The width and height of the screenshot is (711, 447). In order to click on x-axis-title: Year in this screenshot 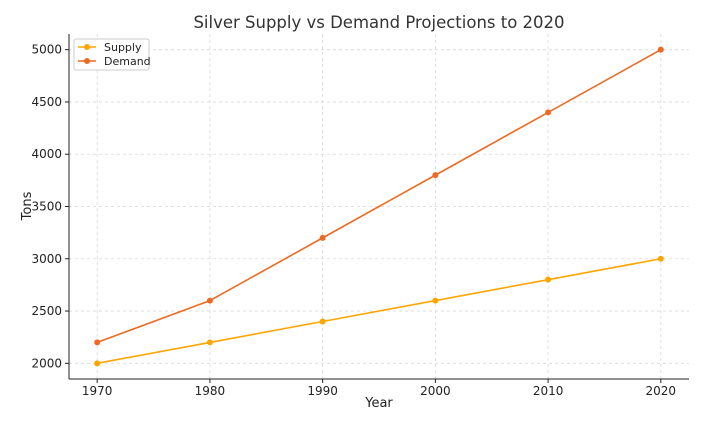, I will do `click(378, 403)`.